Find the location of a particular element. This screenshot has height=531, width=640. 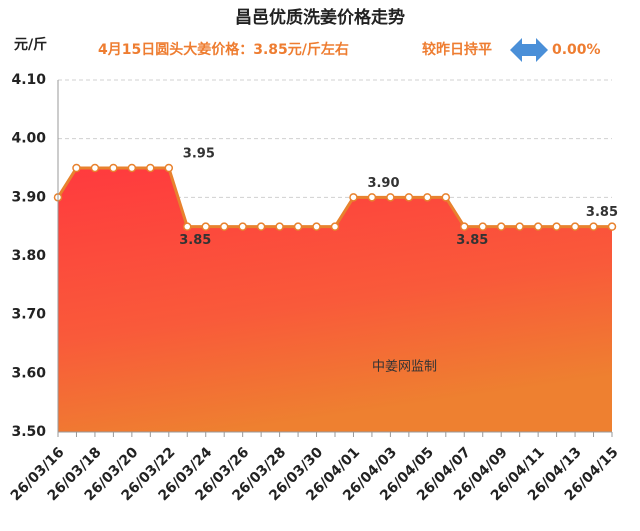

y-tick-label: 3.90 is located at coordinates (28, 197).